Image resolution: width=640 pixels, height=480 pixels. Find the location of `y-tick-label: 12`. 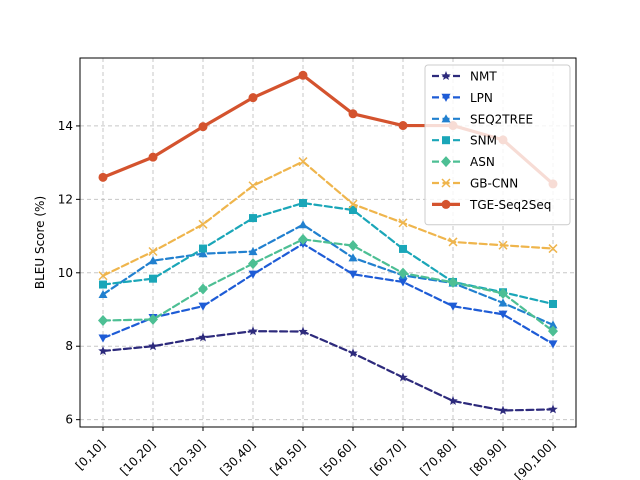

y-tick-label: 12 is located at coordinates (65, 199).